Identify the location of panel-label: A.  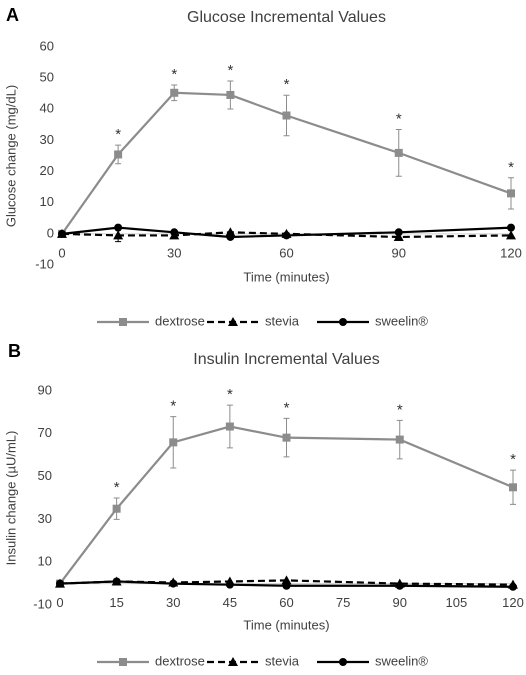
(12, 15).